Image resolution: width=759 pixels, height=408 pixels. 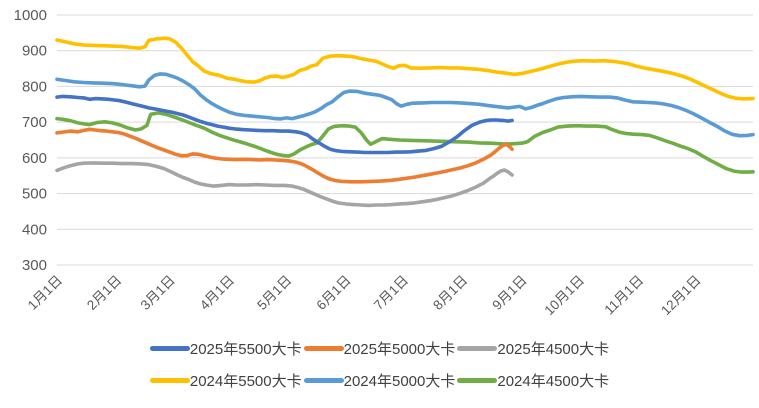 What do you see at coordinates (681, 296) in the screenshot?
I see `x-axis-tick-label: 12月1日` at bounding box center [681, 296].